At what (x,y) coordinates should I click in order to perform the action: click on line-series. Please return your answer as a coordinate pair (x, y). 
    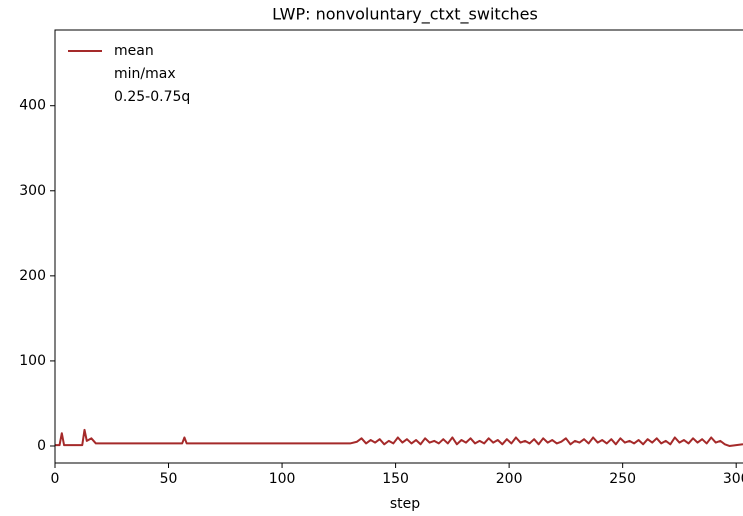
    Looking at the image, I should click on (399, 437).